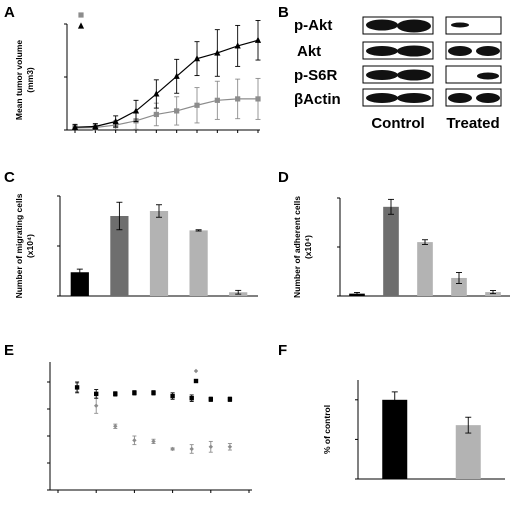 The height and width of the screenshot is (518, 520). Describe the element at coordinates (30, 80) in the screenshot. I see `y-axis-label-line: (mm3)` at that location.